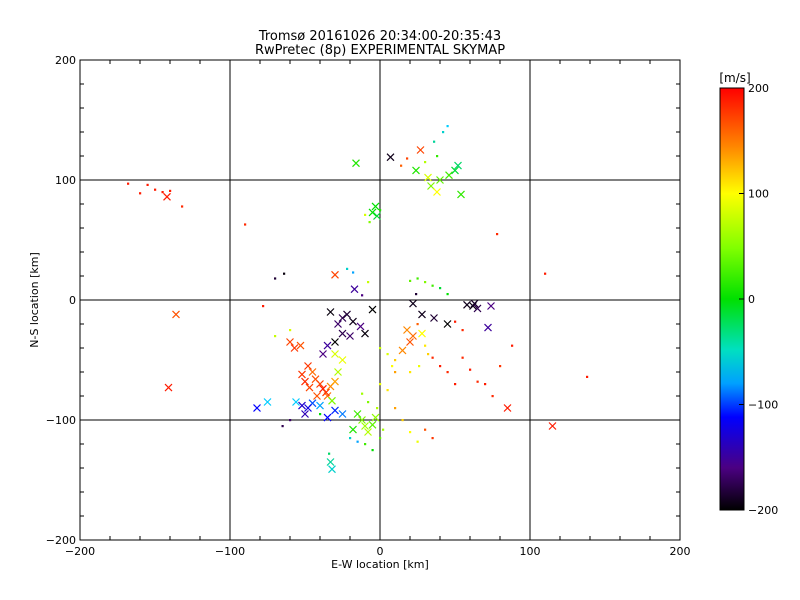 The image size is (800, 600). I want to click on chart-subtitle: RwPretec (8p) EXPERIMENTAL SKYMAP, so click(380, 50).